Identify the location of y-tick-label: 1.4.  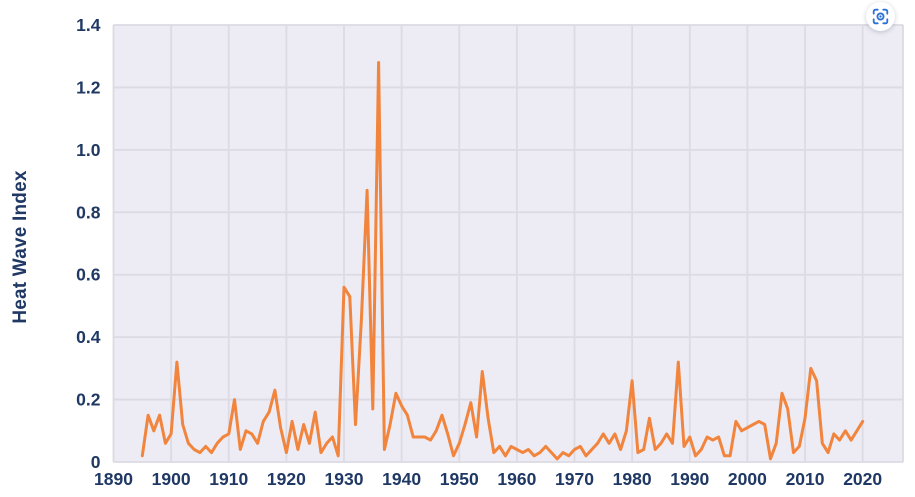
(88, 25).